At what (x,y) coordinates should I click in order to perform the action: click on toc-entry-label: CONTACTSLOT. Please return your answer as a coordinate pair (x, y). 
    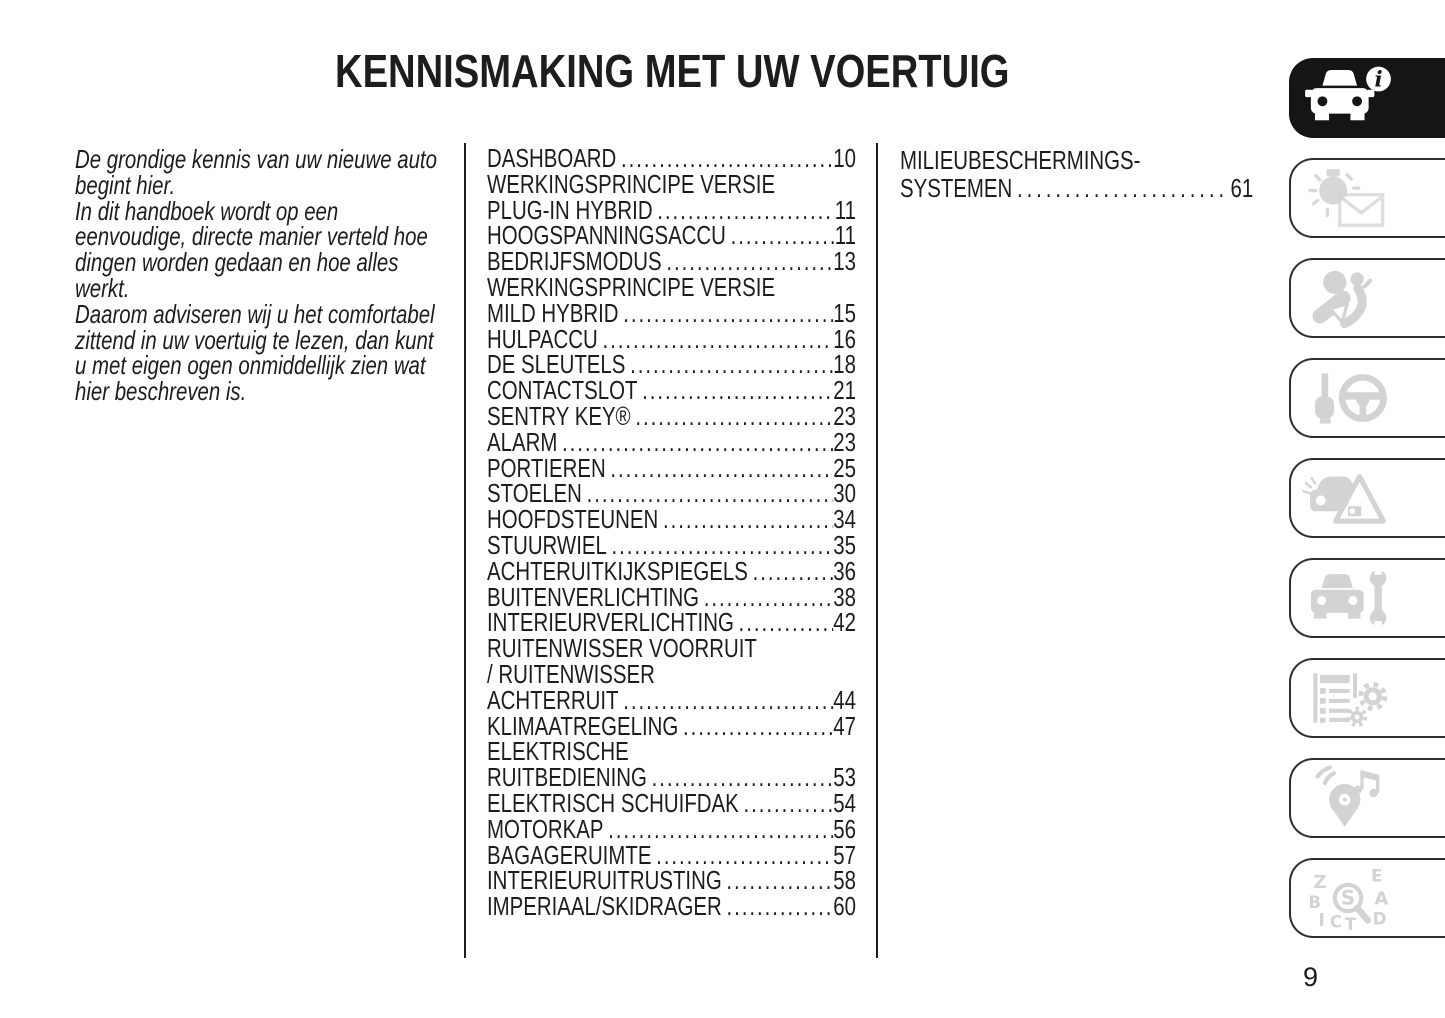
    Looking at the image, I should click on (562, 390).